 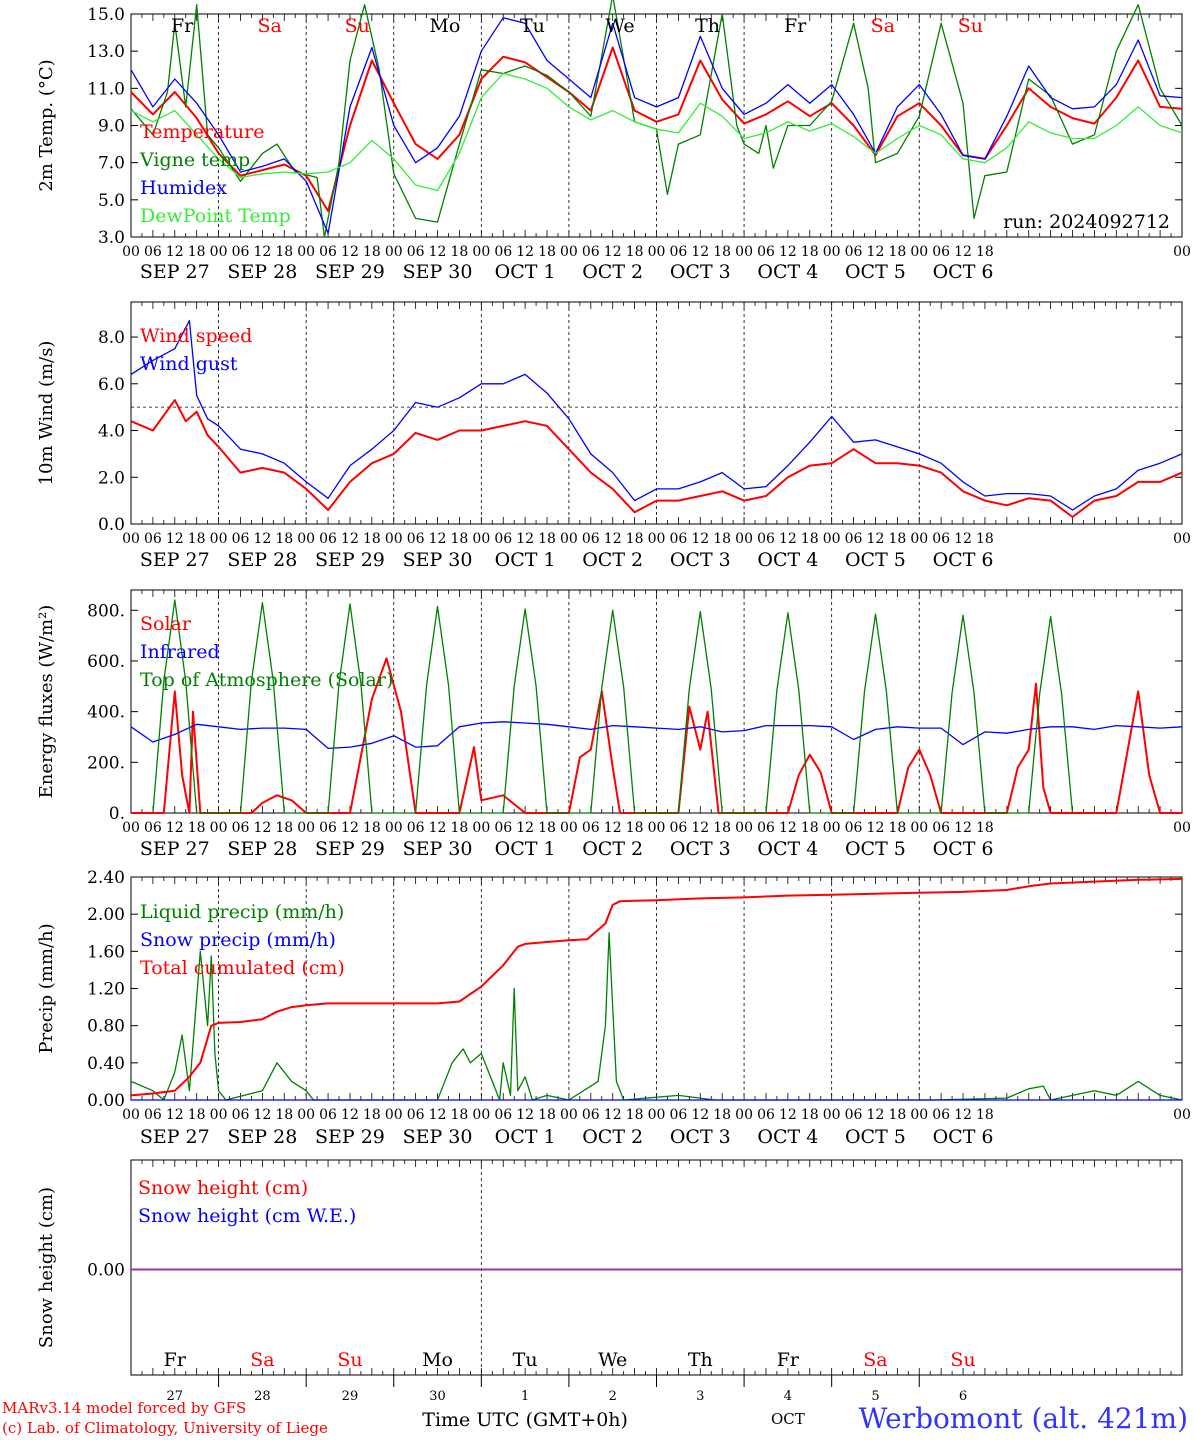 I want to click on y-axis-label: Precip (mm/h), so click(x=46, y=988).